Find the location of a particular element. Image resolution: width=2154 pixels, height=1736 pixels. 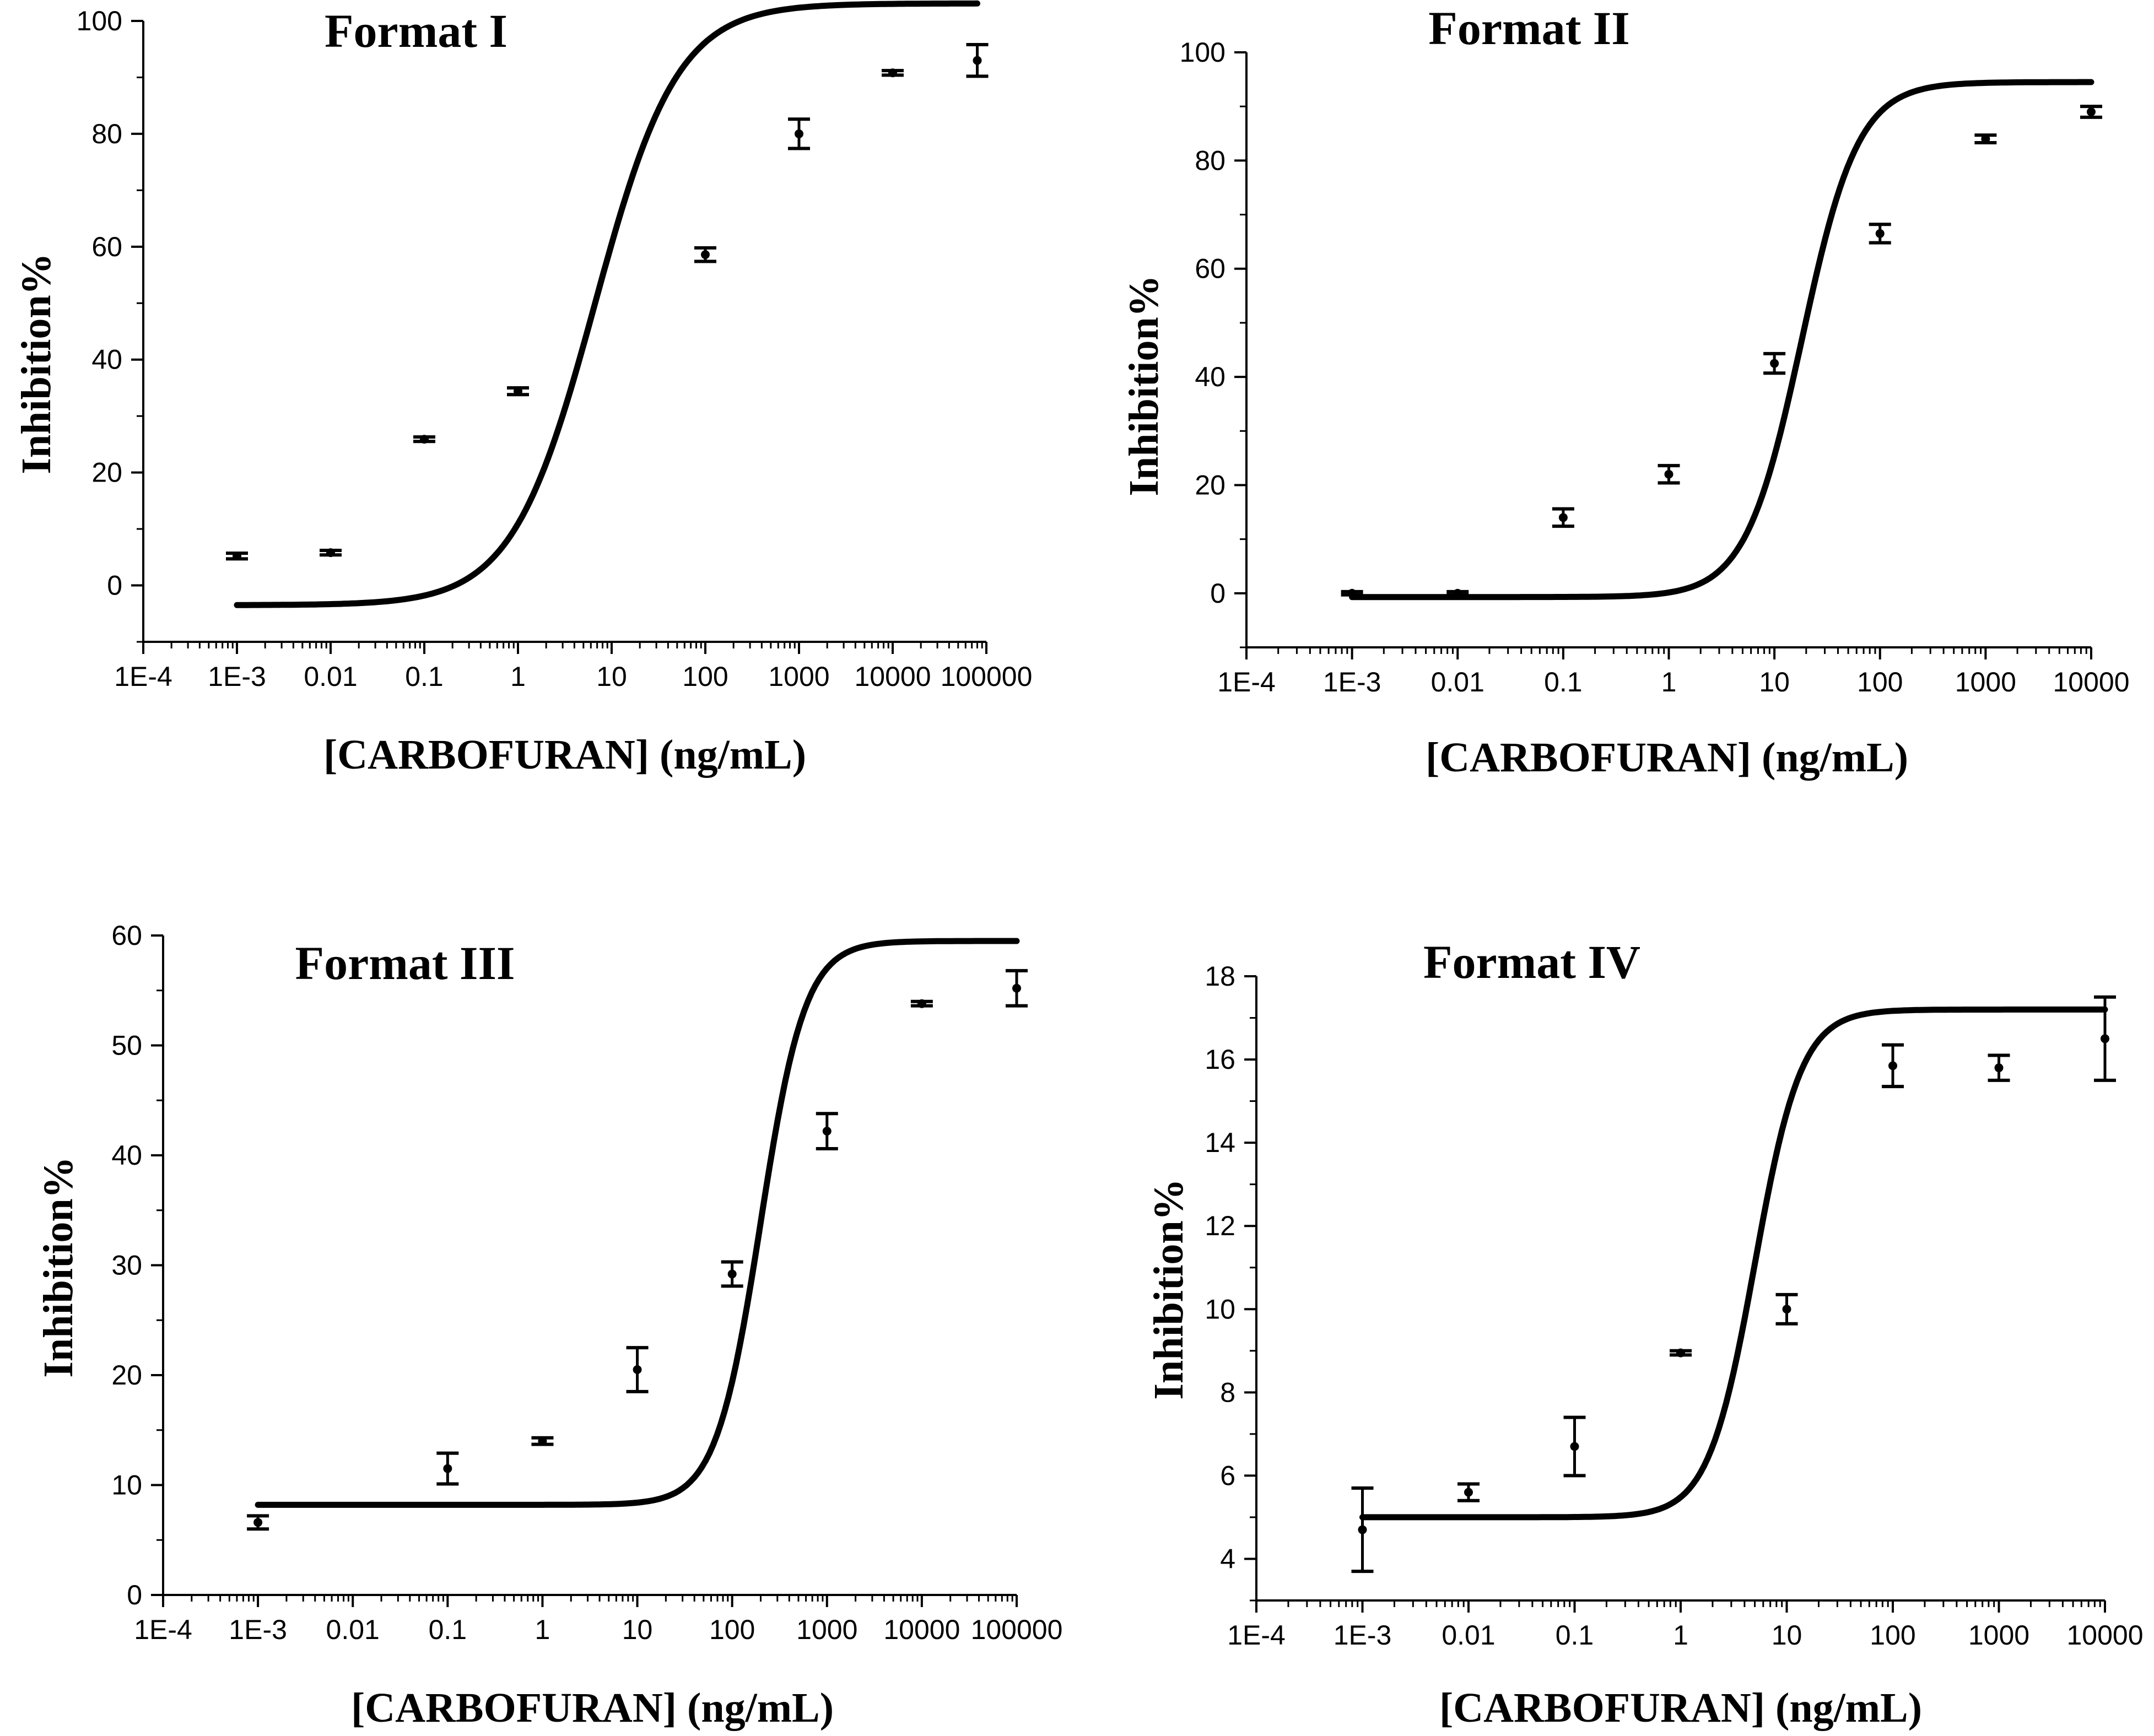

y-tick-label: 16 is located at coordinates (1220, 1059).